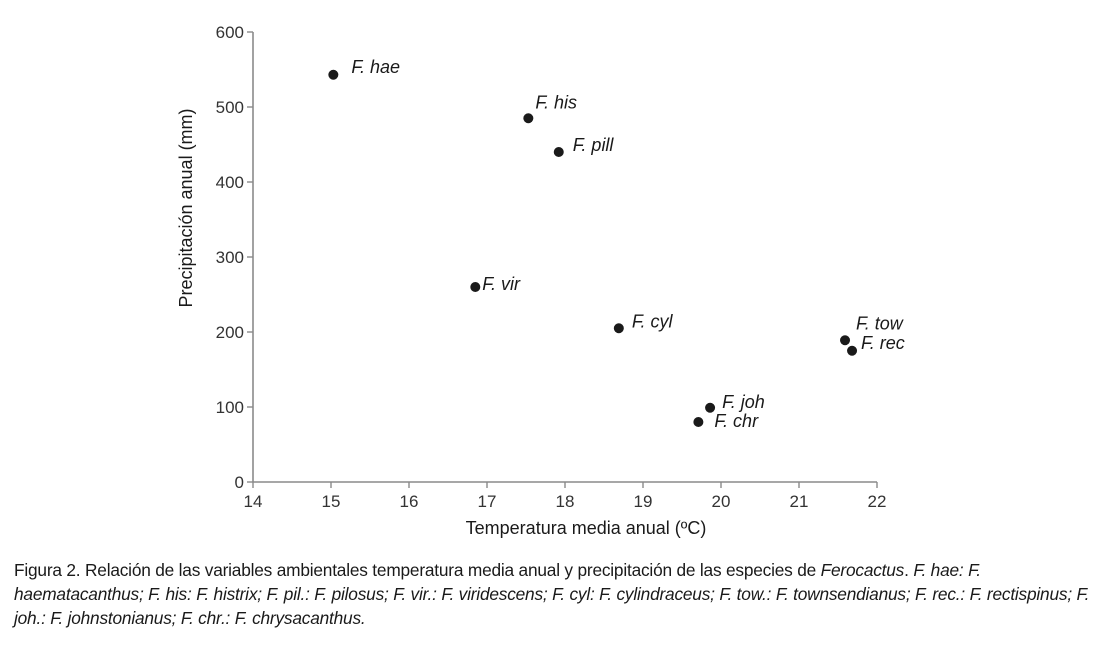  What do you see at coordinates (736, 421) in the screenshot?
I see `data-point-label: F. chr` at bounding box center [736, 421].